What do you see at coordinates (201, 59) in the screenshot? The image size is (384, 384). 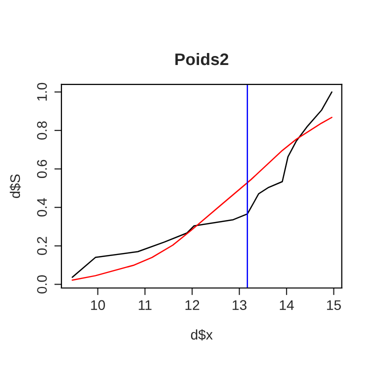 I see `chart-title: Poids2` at bounding box center [201, 59].